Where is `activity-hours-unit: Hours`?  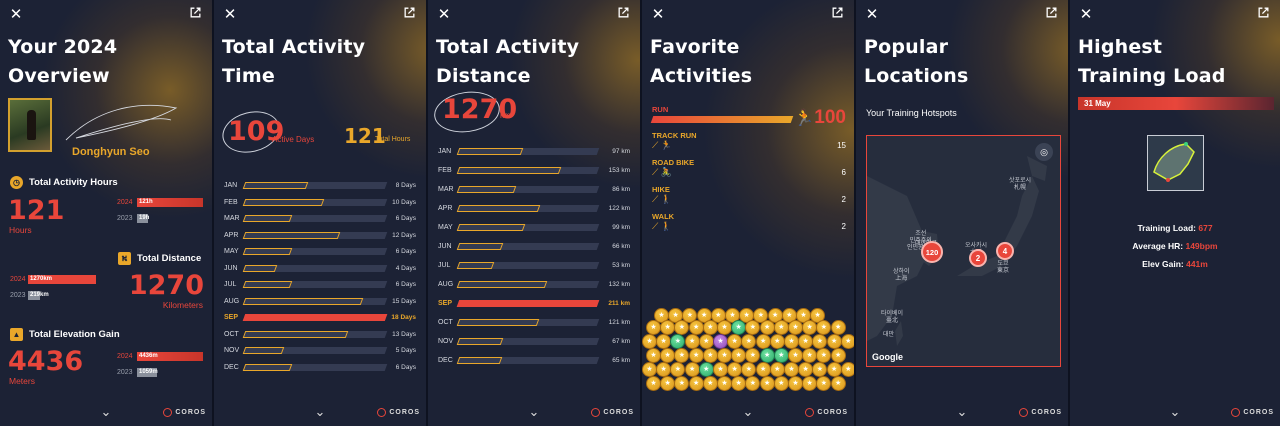
activity-hours-unit: Hours is located at coordinates (20, 230).